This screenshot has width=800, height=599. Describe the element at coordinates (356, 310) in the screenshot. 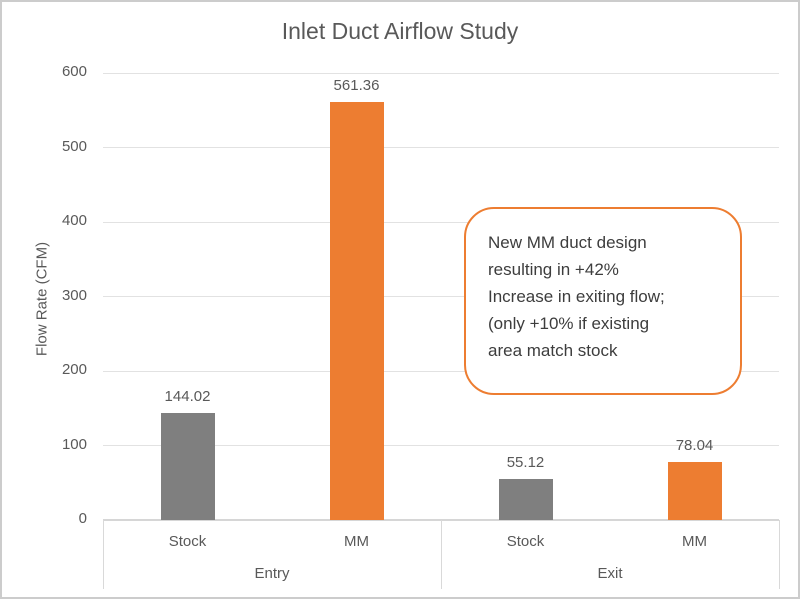

I see `bar-entry-mm` at that location.